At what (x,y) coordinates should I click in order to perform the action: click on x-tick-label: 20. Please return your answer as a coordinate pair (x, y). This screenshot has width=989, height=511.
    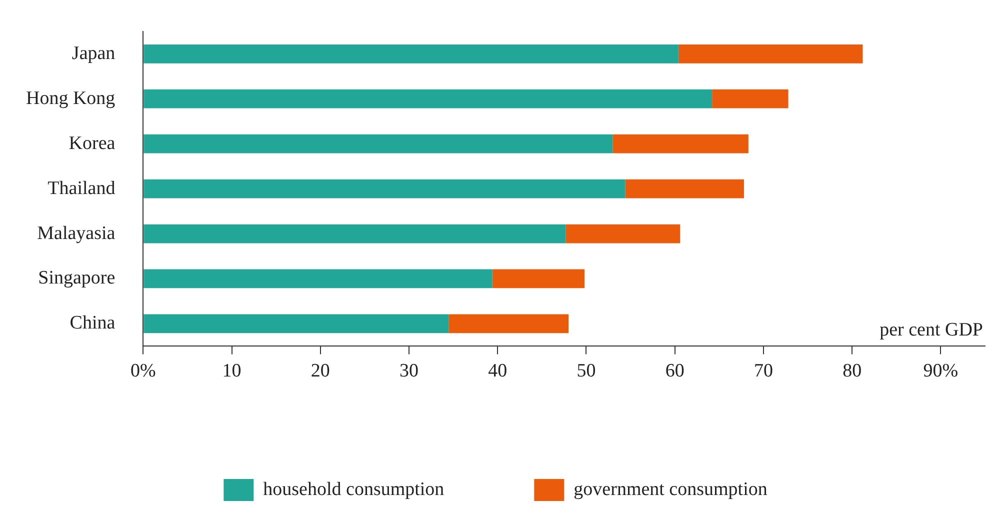
    Looking at the image, I should click on (320, 371).